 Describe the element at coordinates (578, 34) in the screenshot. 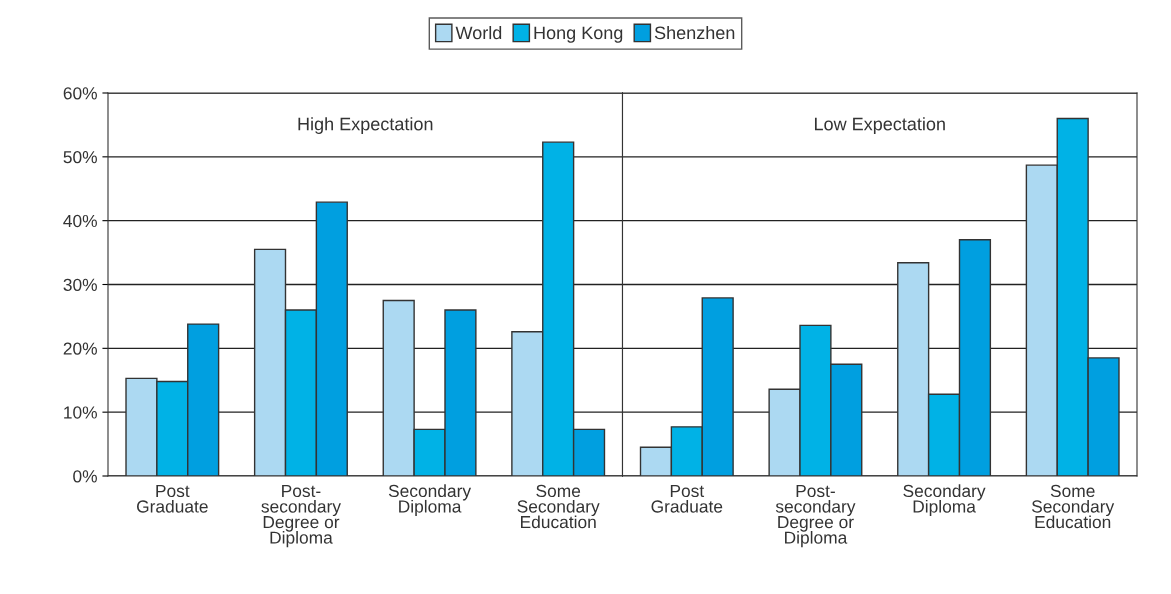

I see `legend-label: Hong Kong` at that location.